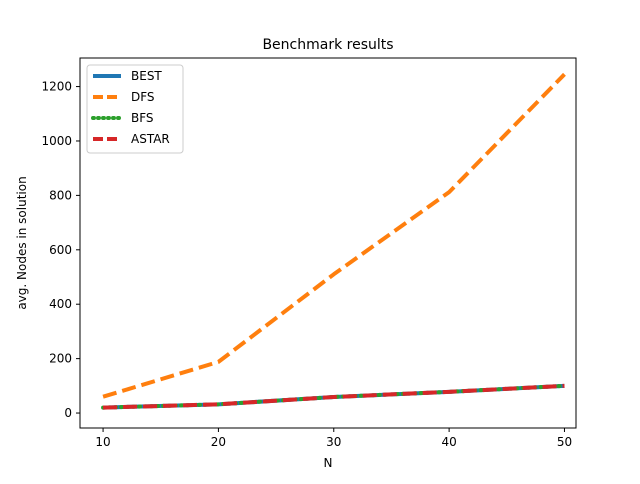 The width and height of the screenshot is (640, 484). What do you see at coordinates (448, 442) in the screenshot?
I see `x-tick-label: 40` at bounding box center [448, 442].